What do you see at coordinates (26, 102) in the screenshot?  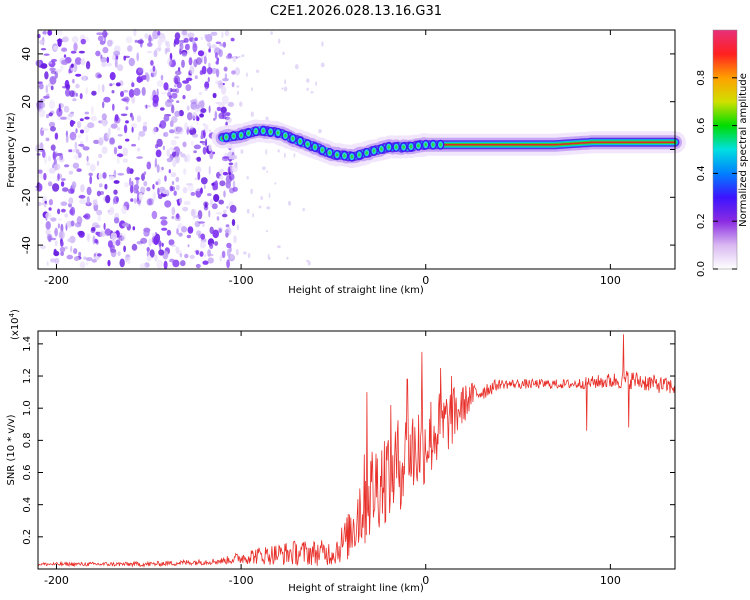 I see `y-tick-label: 20` at bounding box center [26, 102].